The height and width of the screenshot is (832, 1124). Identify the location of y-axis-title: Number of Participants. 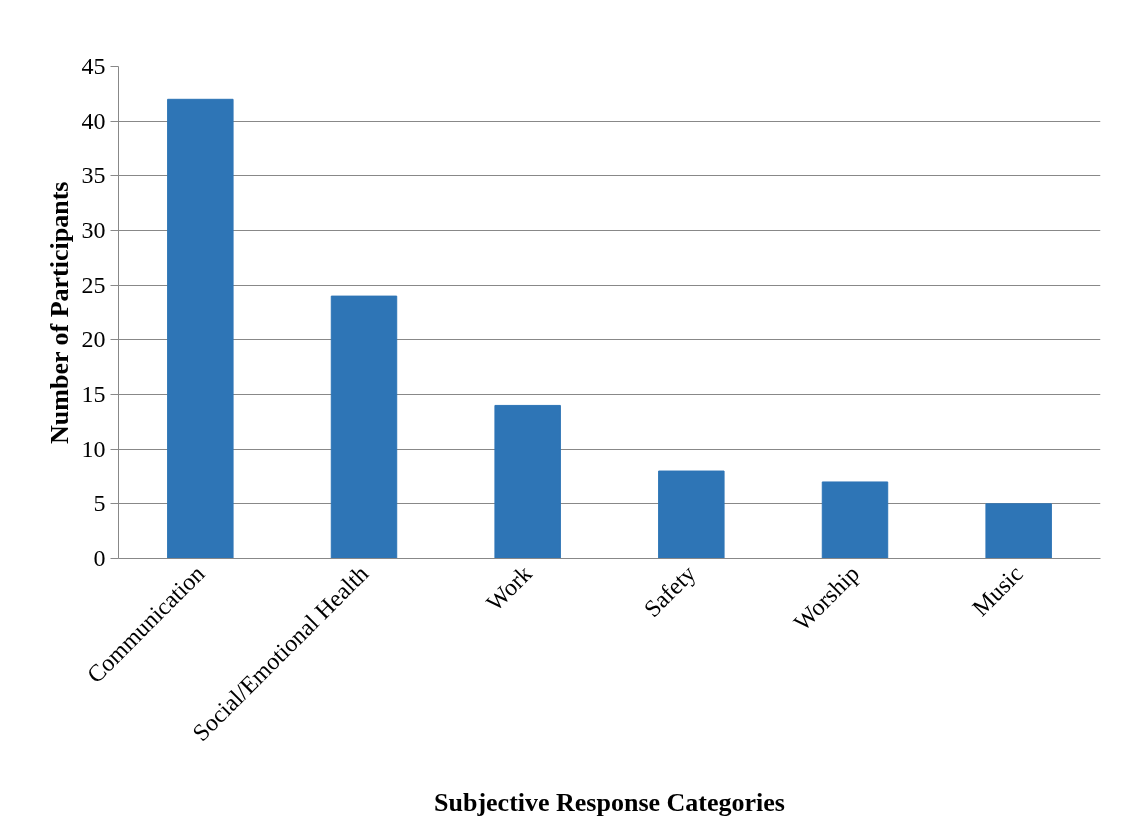
(59, 312).